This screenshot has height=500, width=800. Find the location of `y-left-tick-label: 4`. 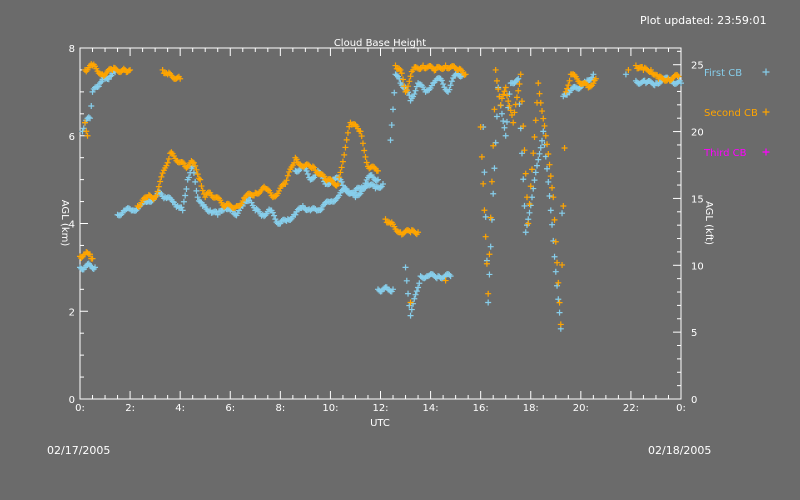

y-left-tick-label: 4 is located at coordinates (72, 225).